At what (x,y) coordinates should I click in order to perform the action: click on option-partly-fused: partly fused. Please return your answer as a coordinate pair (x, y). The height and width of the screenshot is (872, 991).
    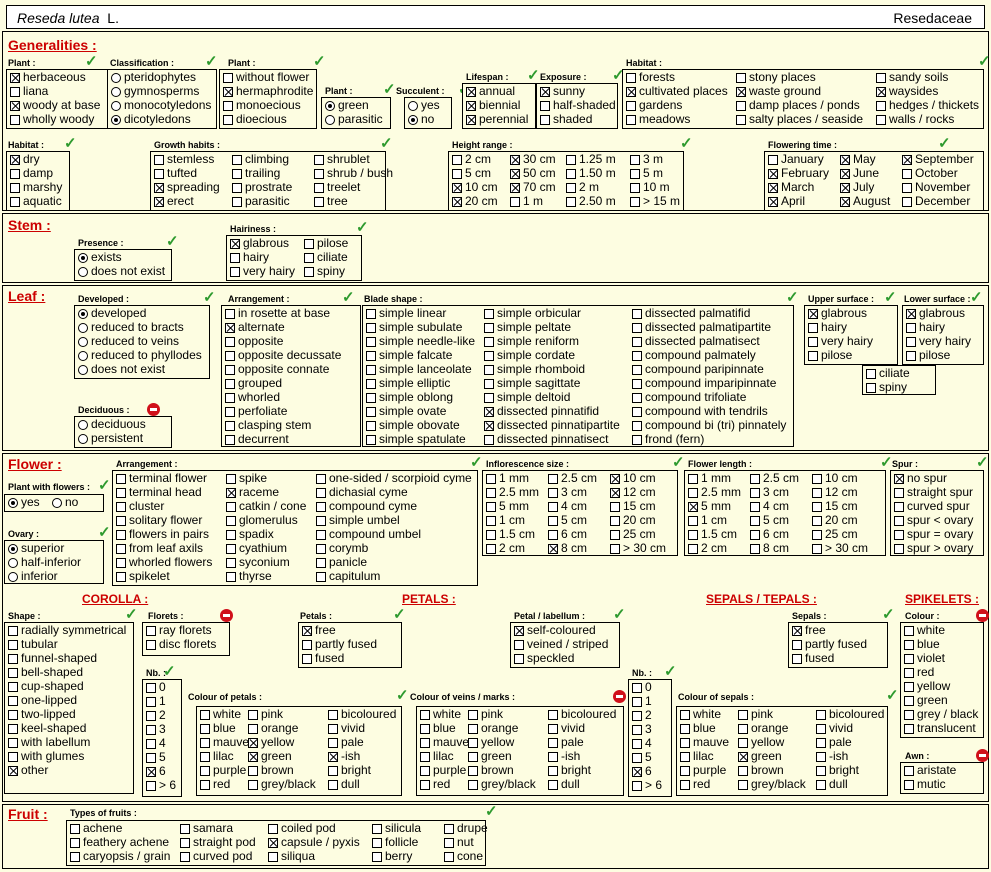
    Looking at the image, I should click on (339, 644).